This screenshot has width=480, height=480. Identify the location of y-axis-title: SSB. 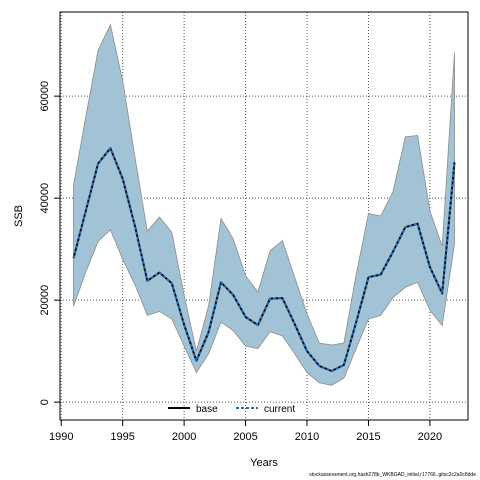
(19, 216).